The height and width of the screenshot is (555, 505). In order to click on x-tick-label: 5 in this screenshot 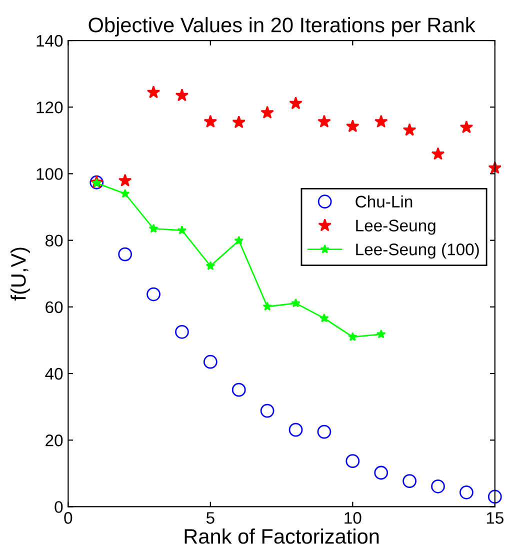, I will do `click(210, 518)`.